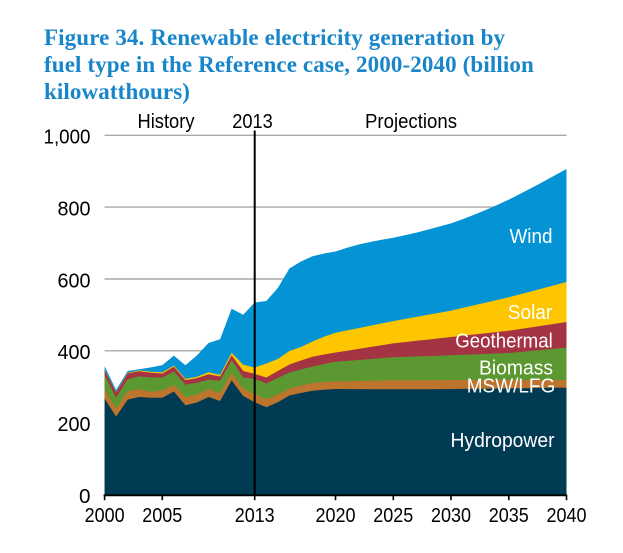 Image resolution: width=623 pixels, height=553 pixels. Describe the element at coordinates (531, 236) in the screenshot. I see `svg-text: Wind` at that location.